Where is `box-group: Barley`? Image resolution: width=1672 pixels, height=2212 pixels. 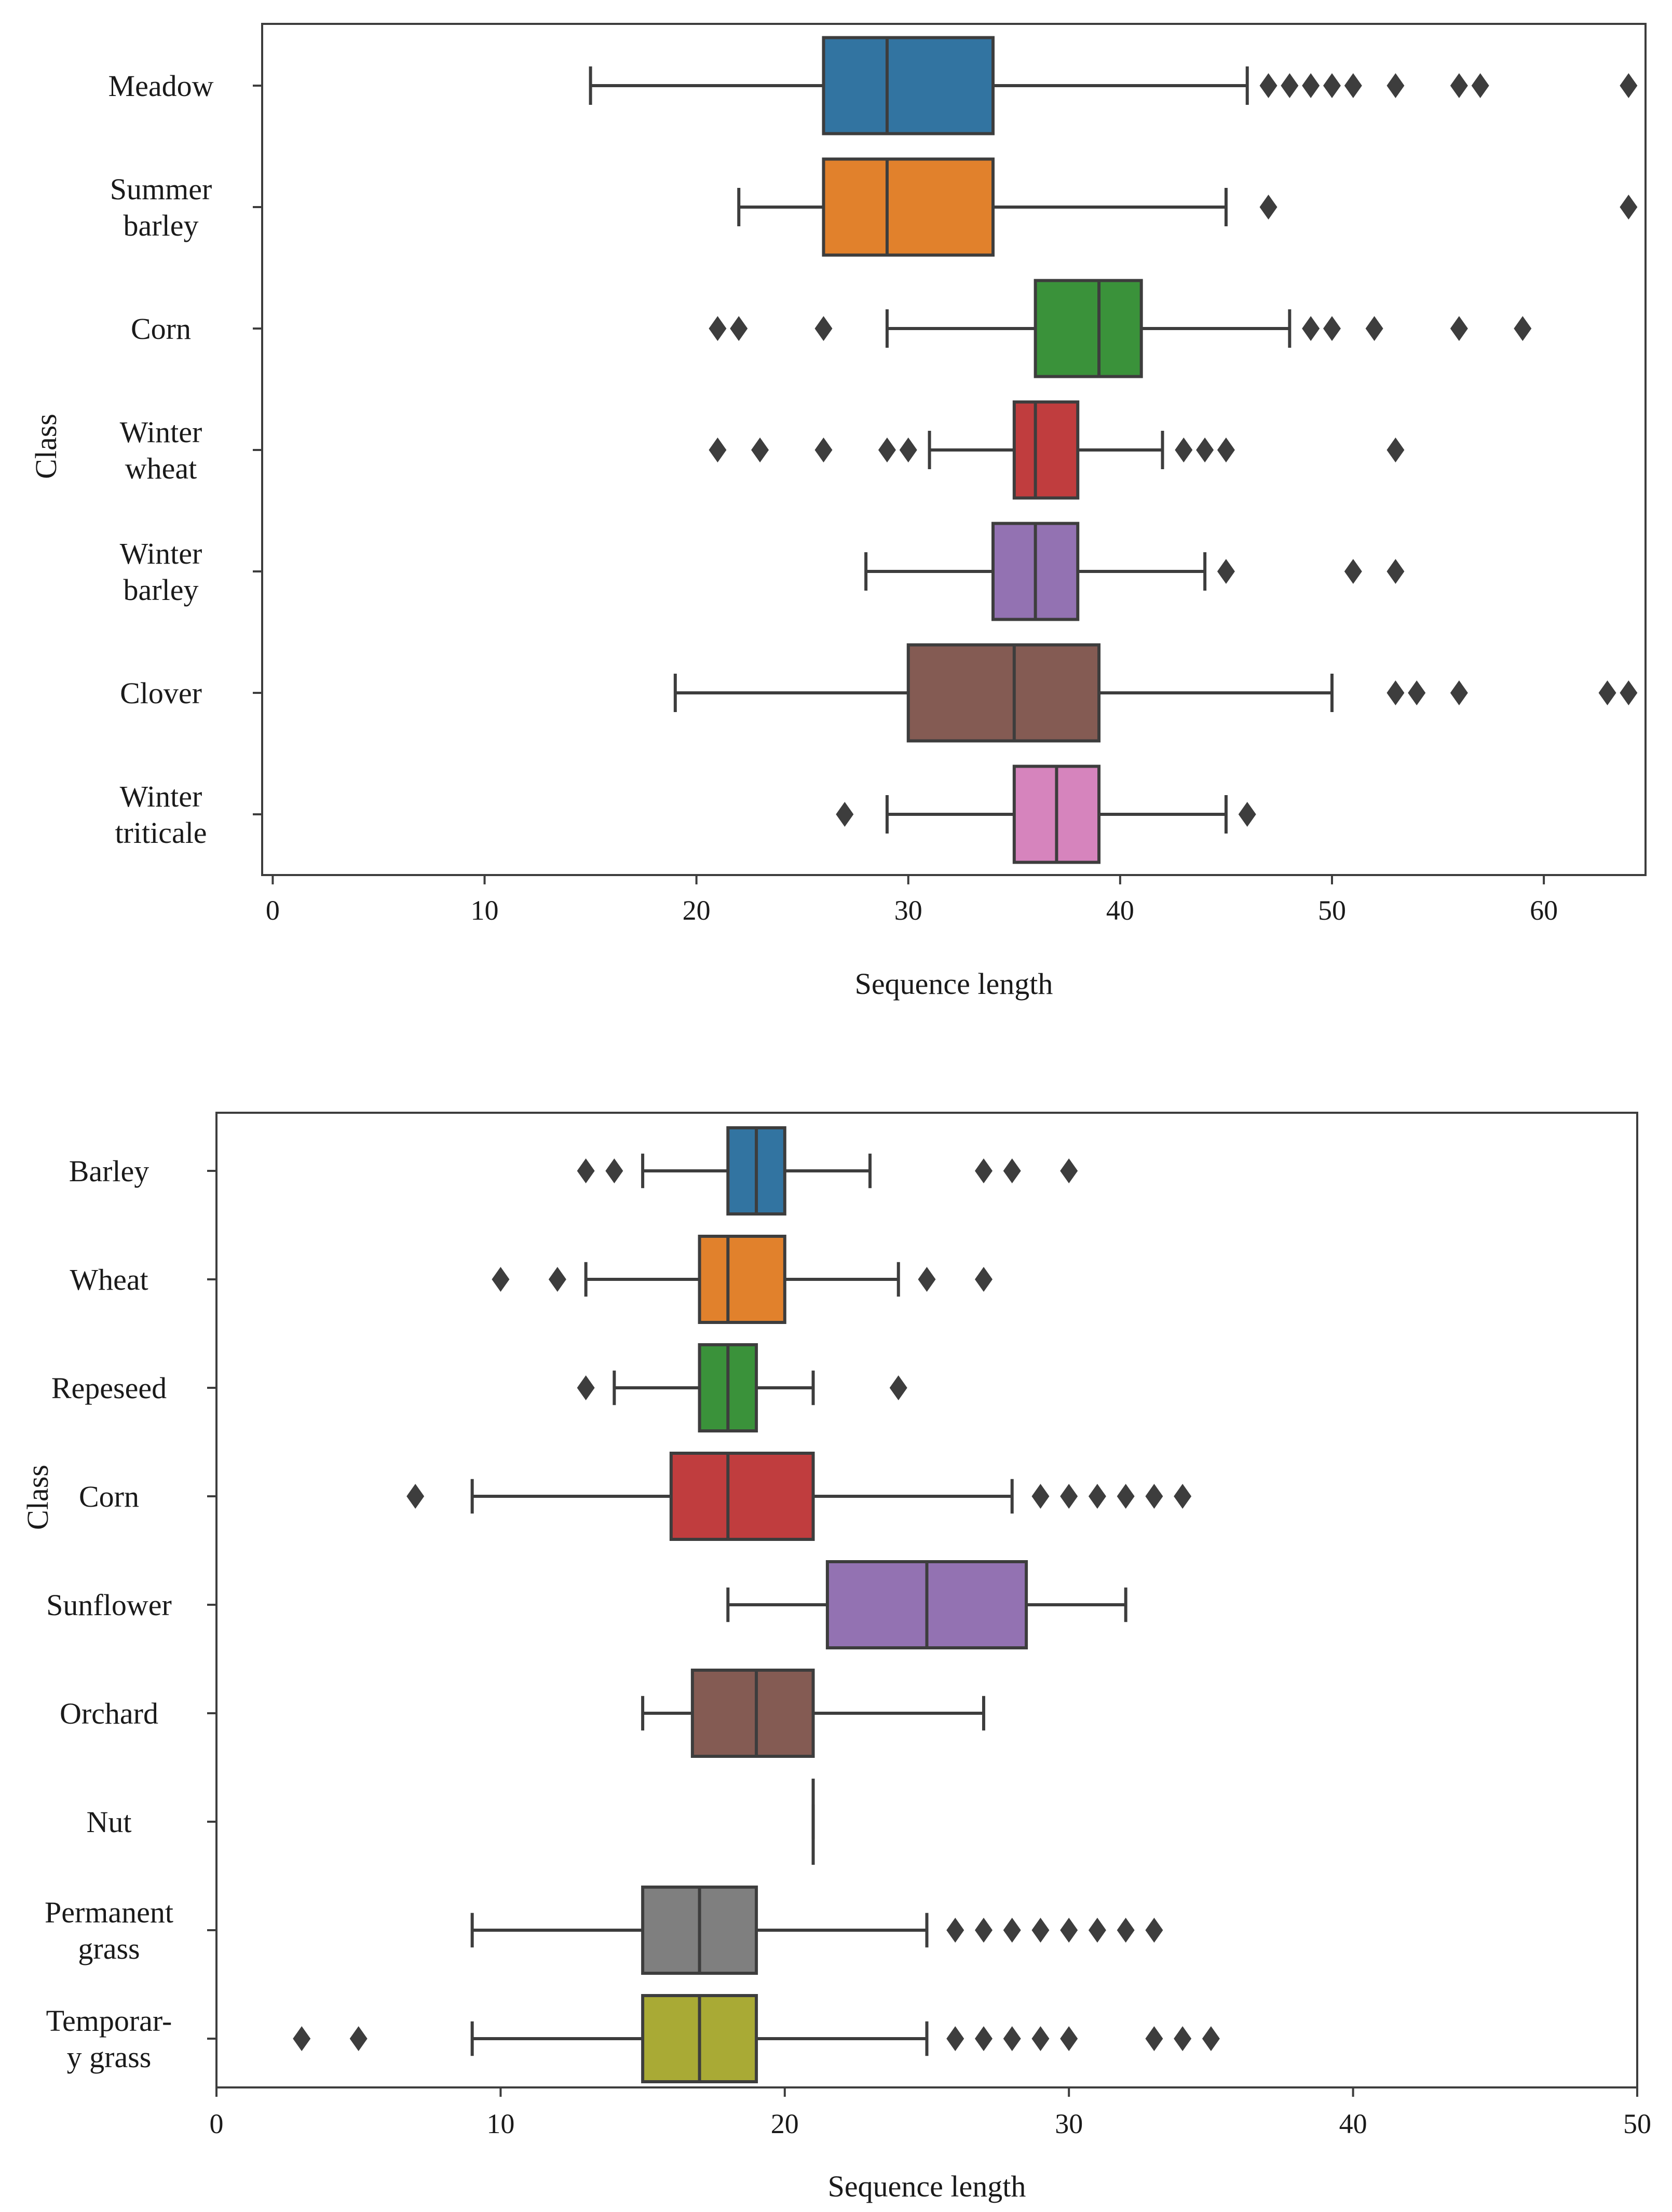 box-group: Barley is located at coordinates (573, 1171).